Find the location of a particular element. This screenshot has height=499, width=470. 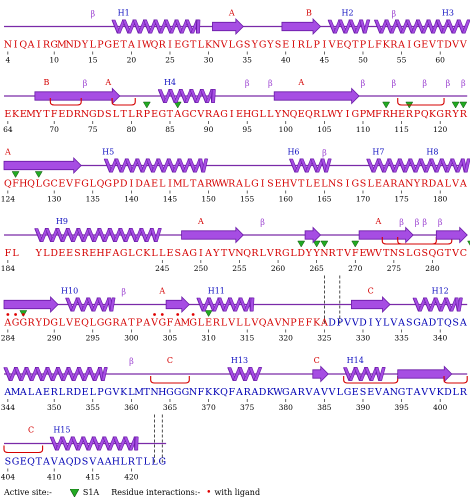

tick-label: 105 is located at coordinates (324, 129).